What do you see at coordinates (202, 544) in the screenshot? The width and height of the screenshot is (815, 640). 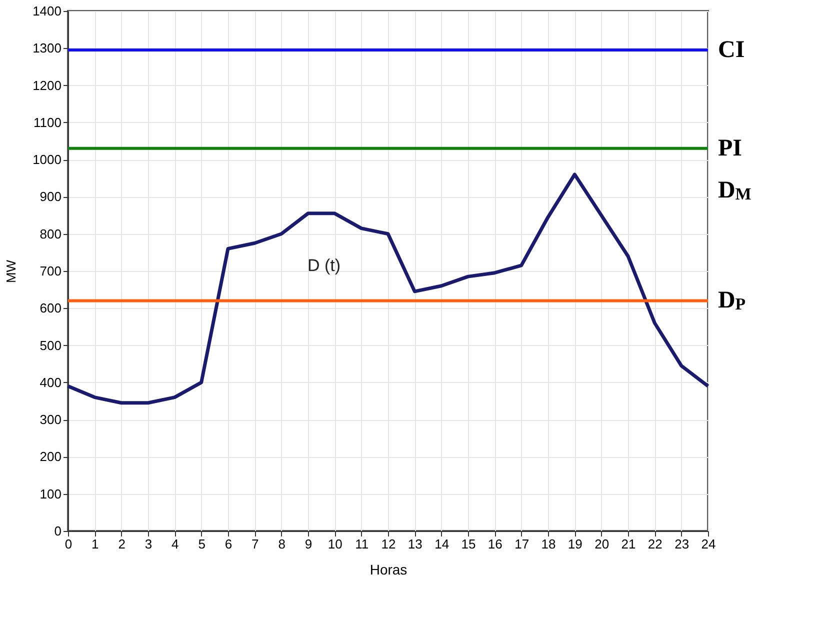 I see `x-tick-label: 5` at bounding box center [202, 544].